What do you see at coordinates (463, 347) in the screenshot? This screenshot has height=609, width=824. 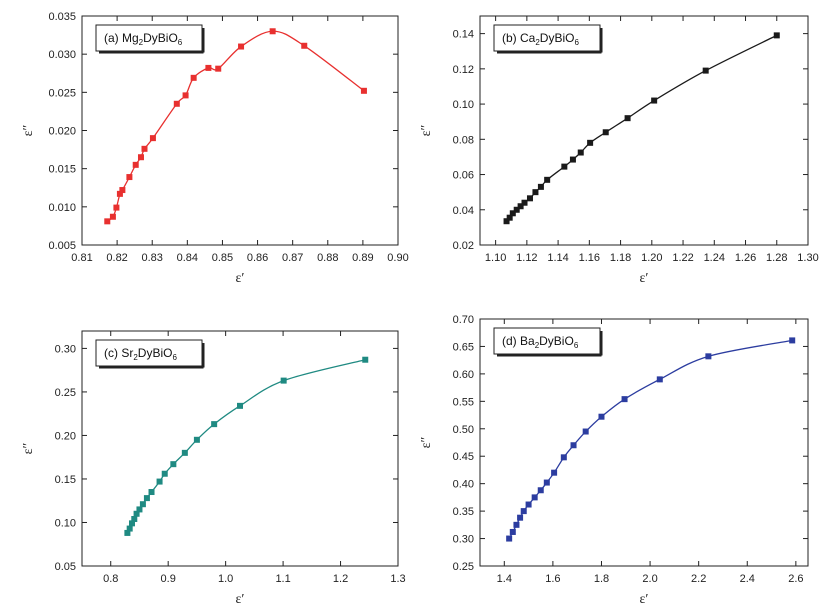 I see `y-tick-label: 0.65` at bounding box center [463, 347].